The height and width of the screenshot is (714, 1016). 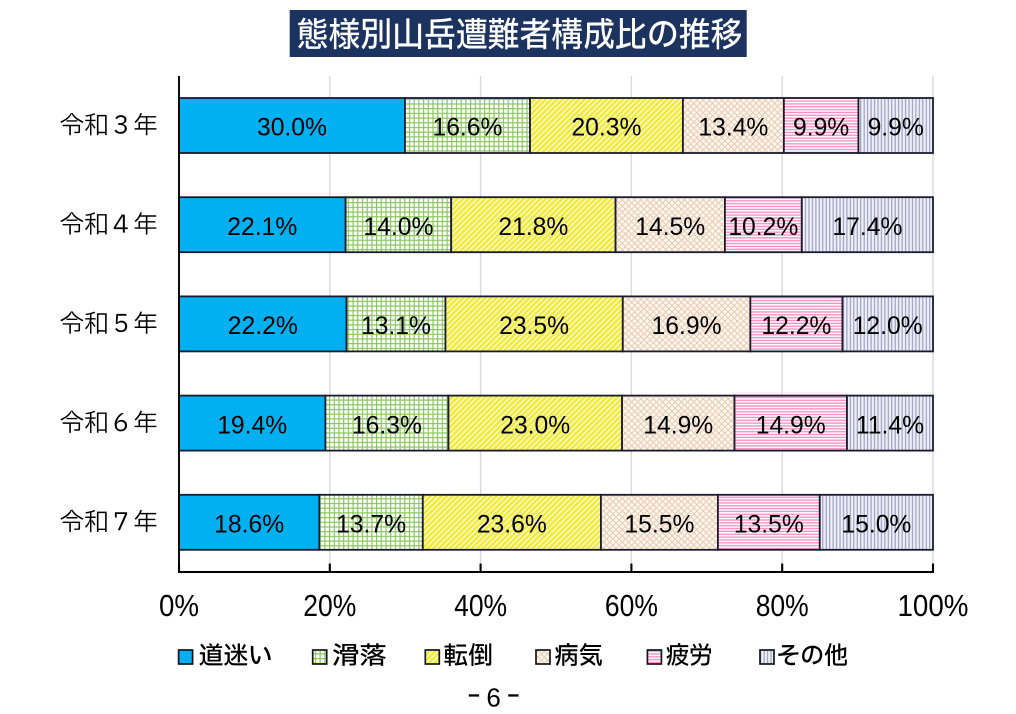 I want to click on svg-text: 10.2%, so click(x=763, y=227).